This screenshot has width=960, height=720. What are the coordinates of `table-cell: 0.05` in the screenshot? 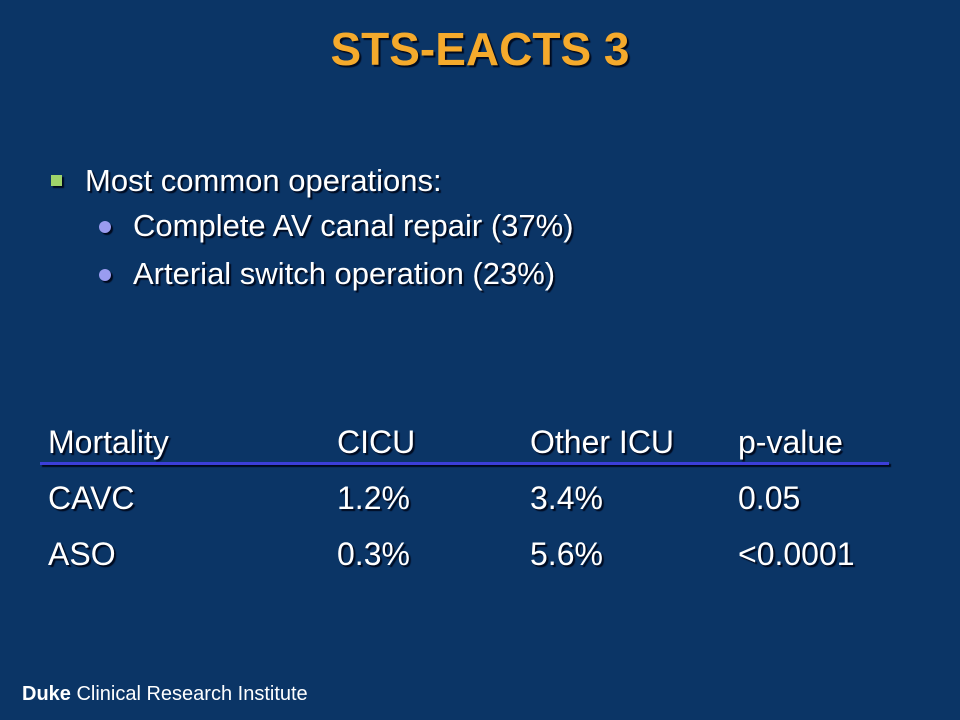 It's located at (769, 498).